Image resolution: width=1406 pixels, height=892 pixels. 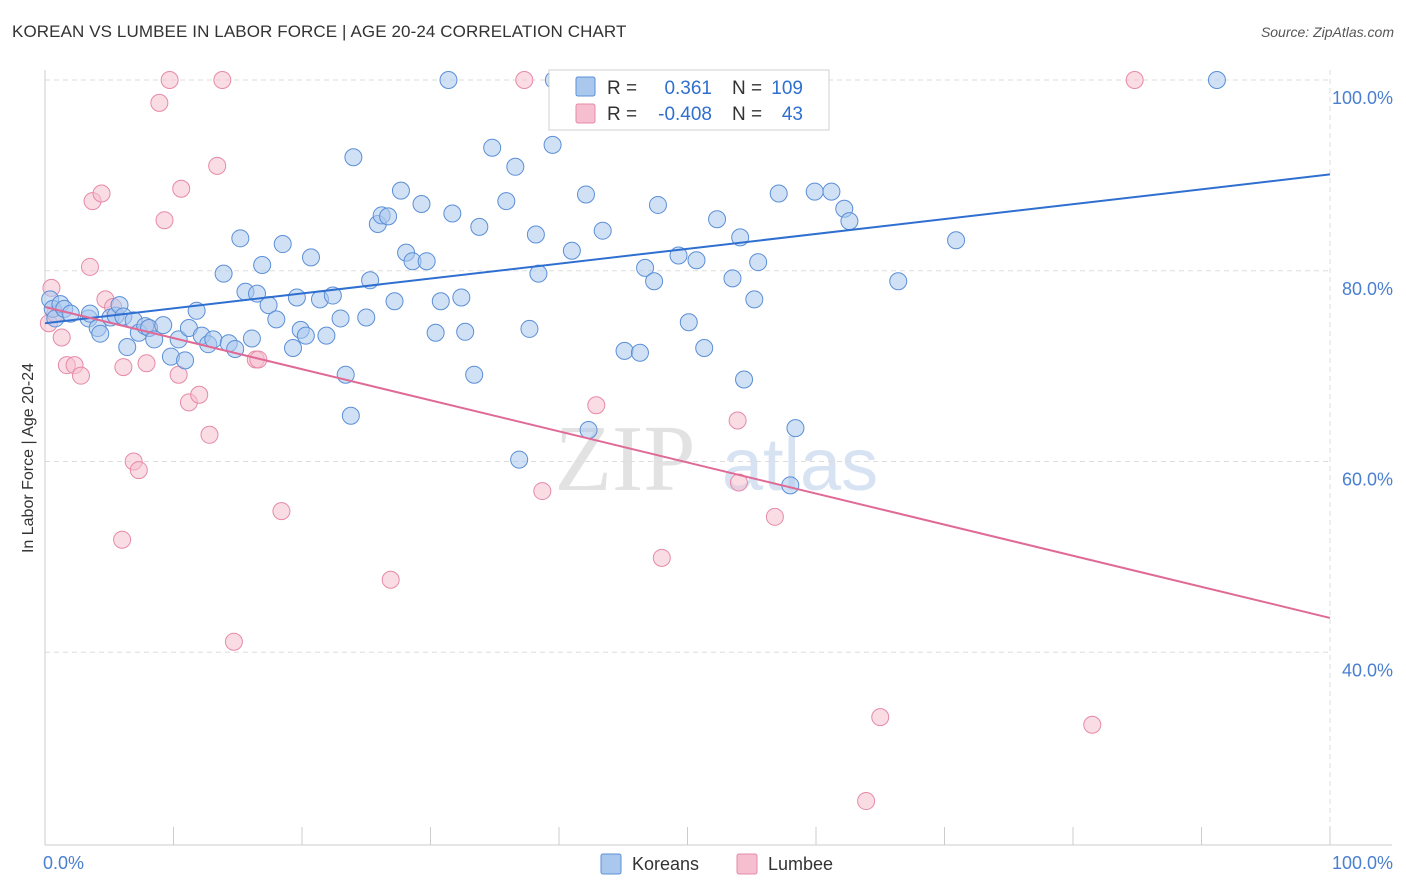 What do you see at coordinates (1327, 32) in the screenshot?
I see `source-label: Source: ZipAtlas.com` at bounding box center [1327, 32].